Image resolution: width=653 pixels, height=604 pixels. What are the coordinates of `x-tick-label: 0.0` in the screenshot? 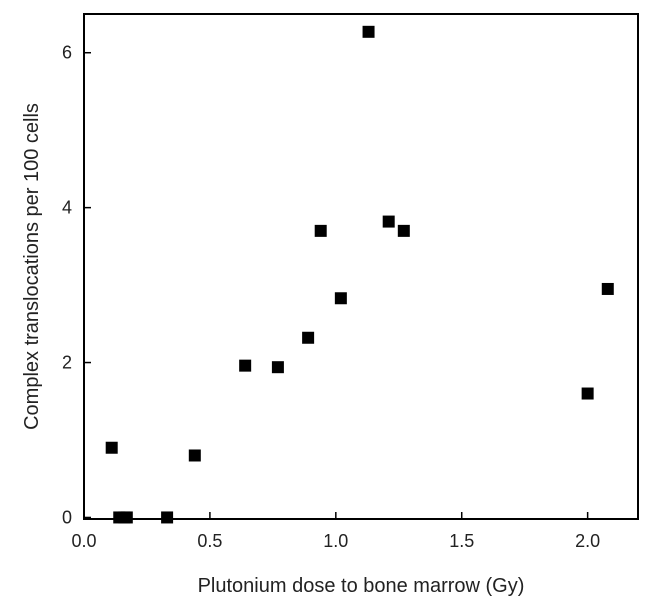 It's located at (83, 541).